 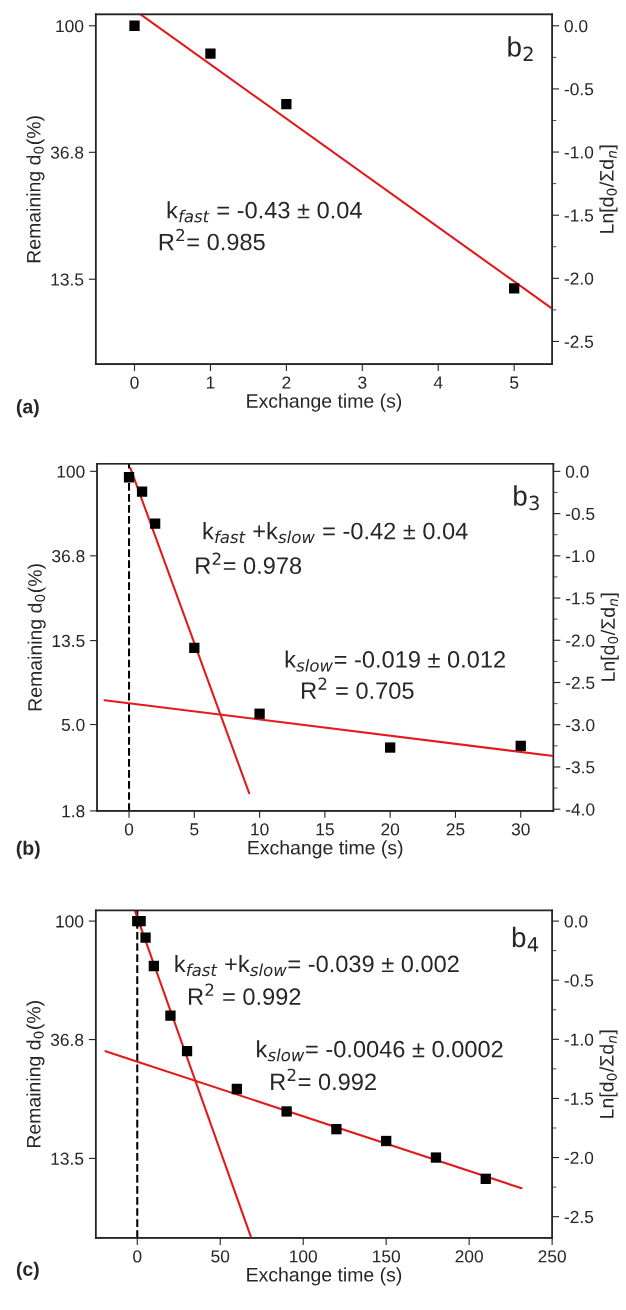 What do you see at coordinates (380, 1051) in the screenshot?
I see `annotation: k$_{slow}$= -0.0046 ± 0.0002` at bounding box center [380, 1051].